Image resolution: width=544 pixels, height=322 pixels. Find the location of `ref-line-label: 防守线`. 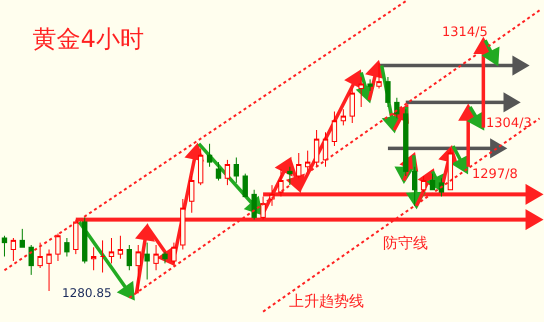

ref-line-label: 防守线 is located at coordinates (405, 243).